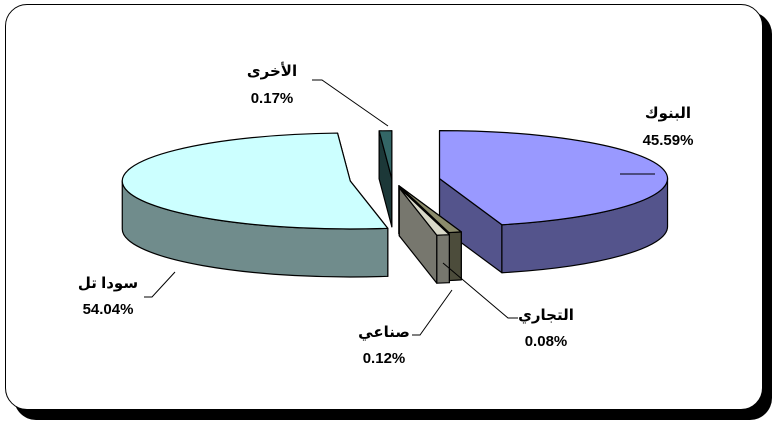  Describe the element at coordinates (480, 290) in the screenshot. I see `leader-line-commercial` at that location.